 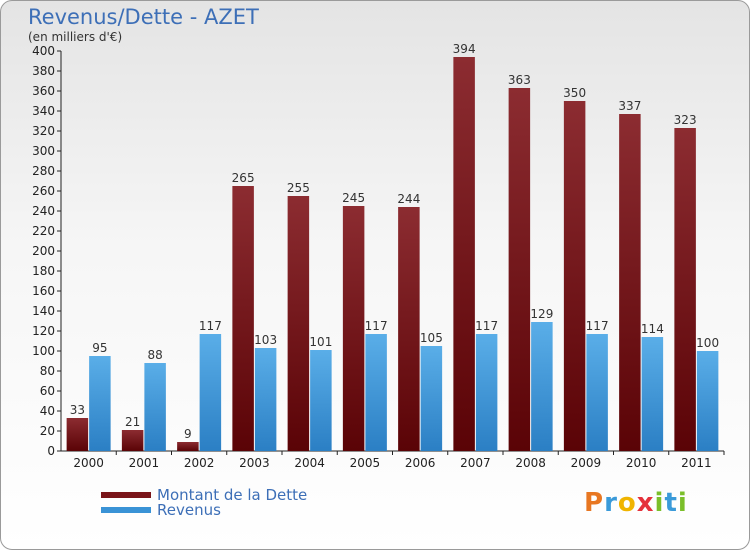 What do you see at coordinates (43, 111) in the screenshot?
I see `y-tick-label: 340` at bounding box center [43, 111].